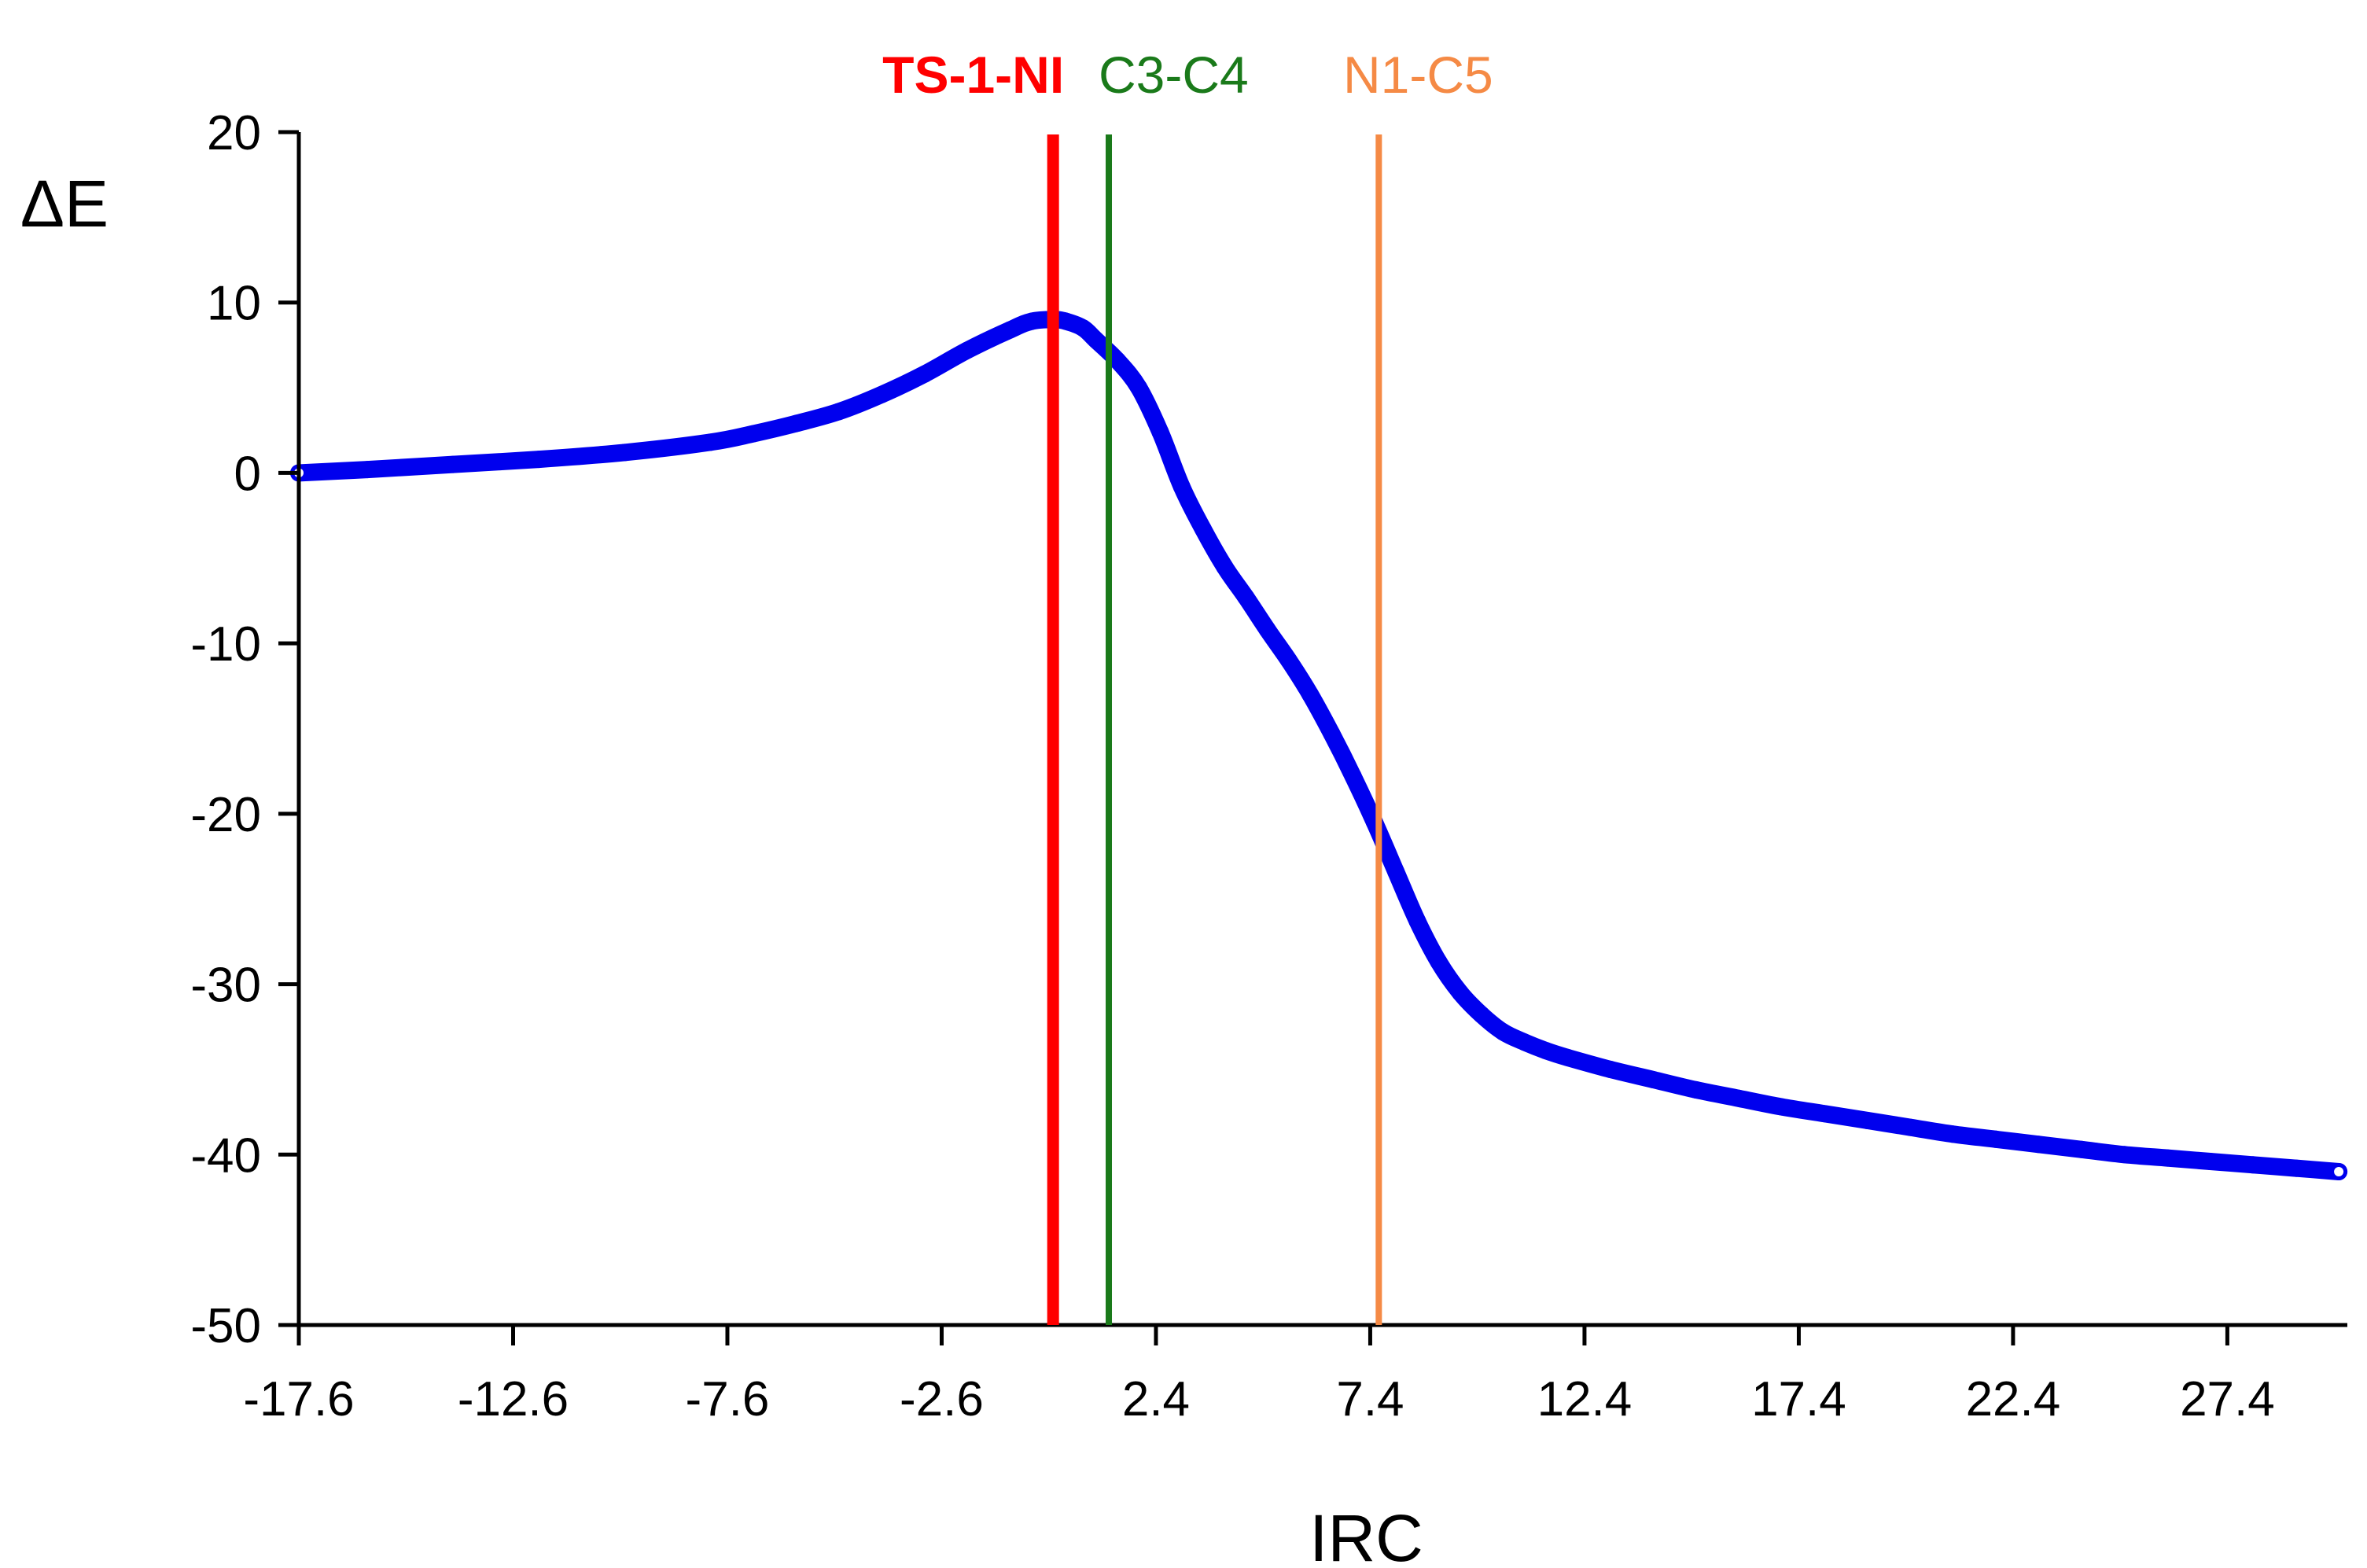  I want to click on x-tick-label: -2.6, so click(942, 1399).